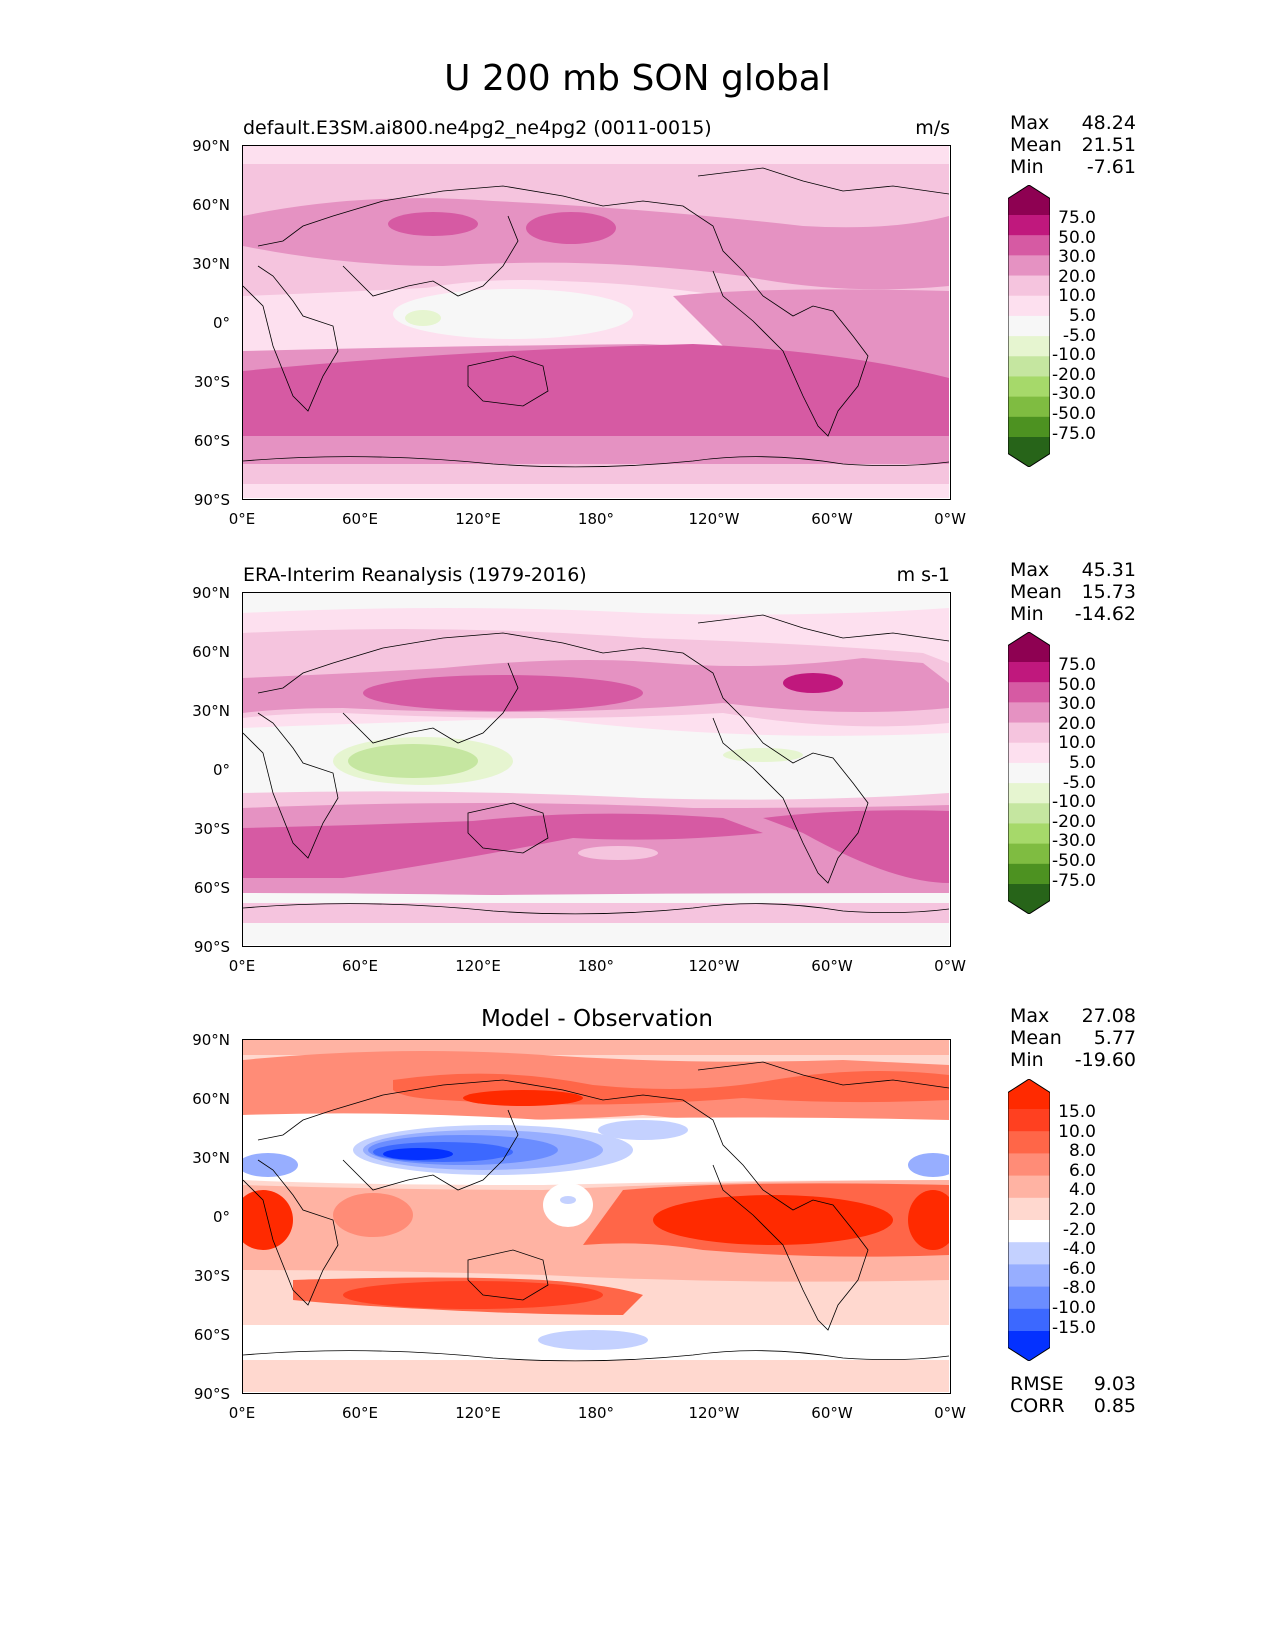  Describe the element at coordinates (1073, 1395) in the screenshot. I see `panel3-metrics: RMSE 9.03 CORR 0.85` at that location.